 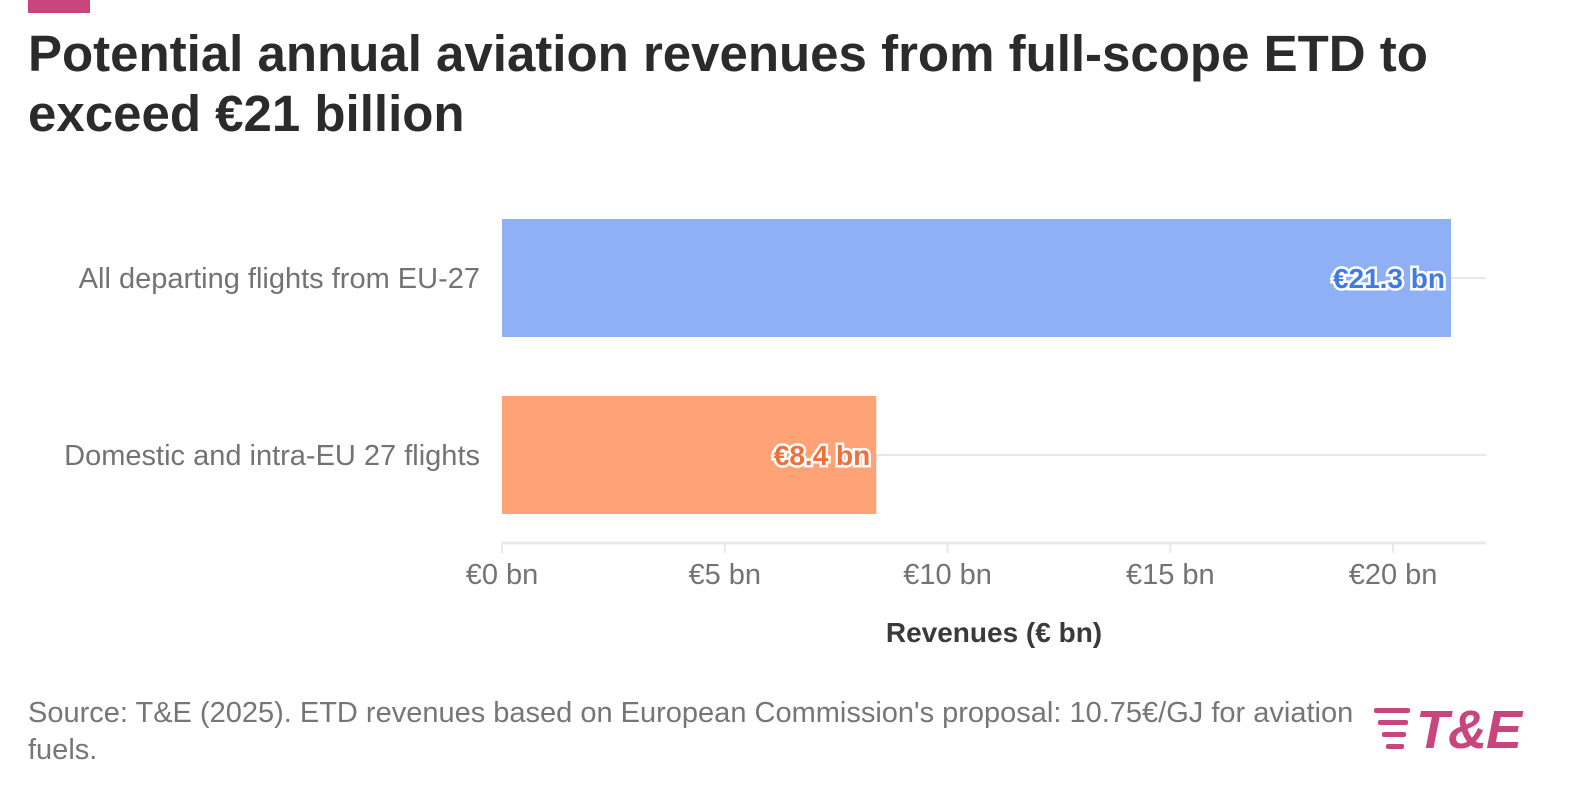 What do you see at coordinates (724, 575) in the screenshot?
I see `x-tick-label: €5 bn` at bounding box center [724, 575].